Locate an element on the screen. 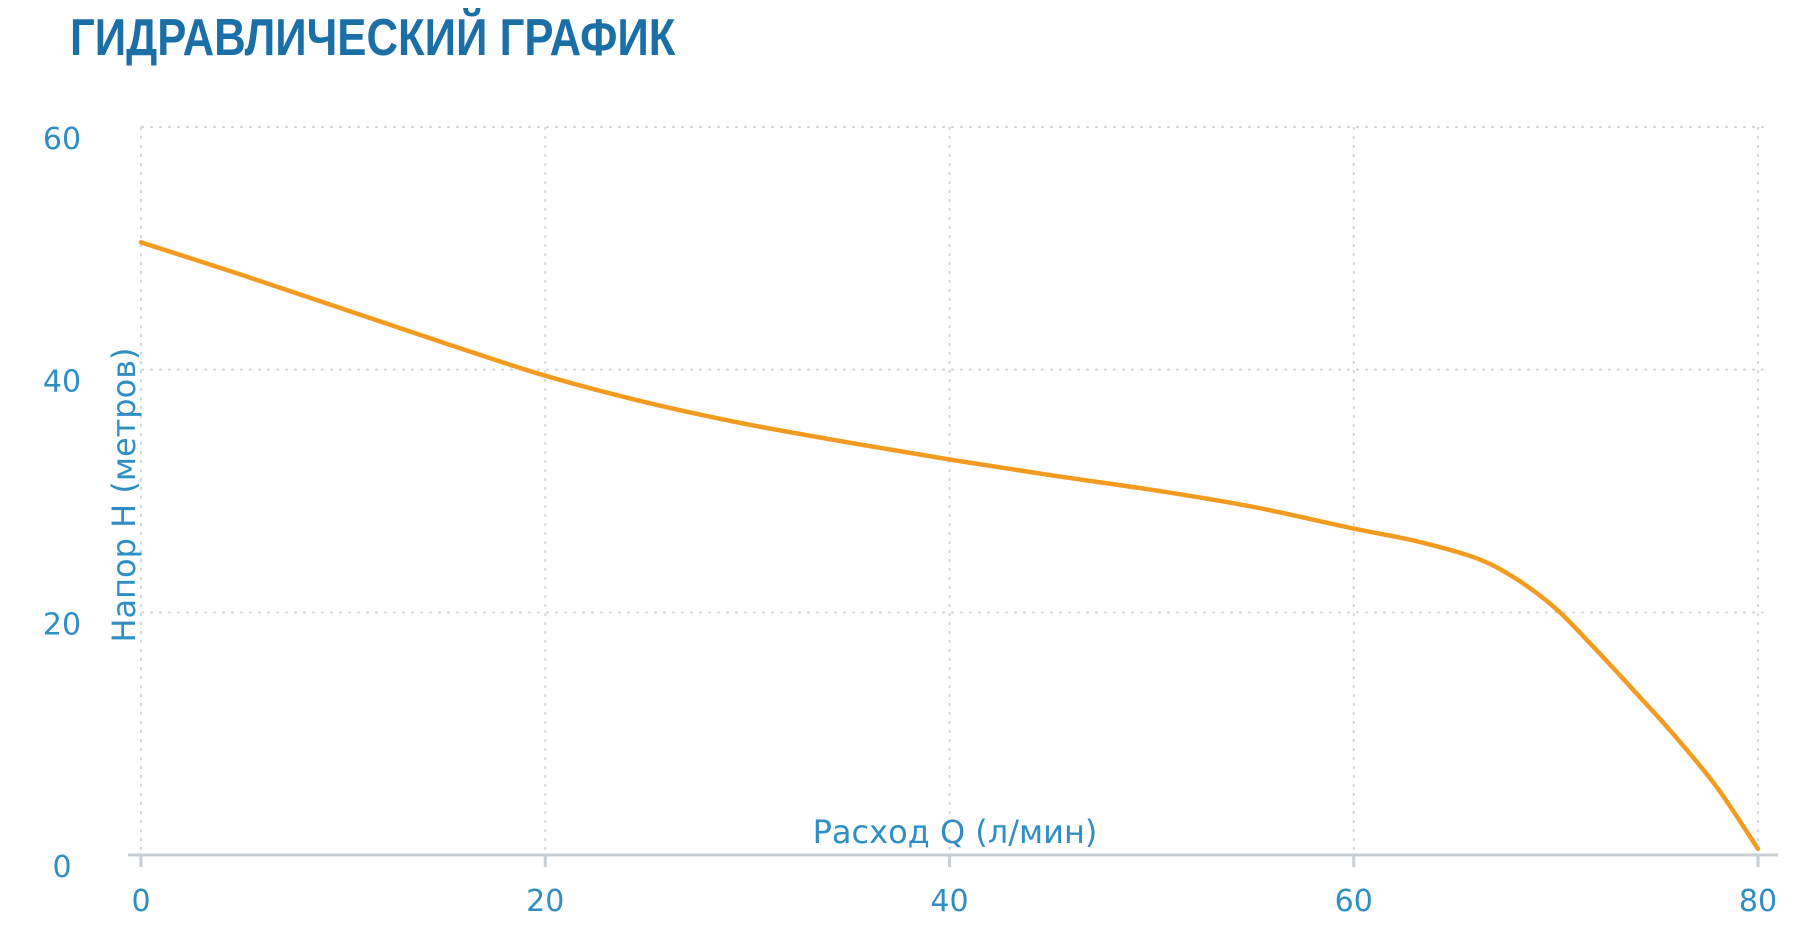 The image size is (1800, 941). x-tick-label: 0 is located at coordinates (140, 901).